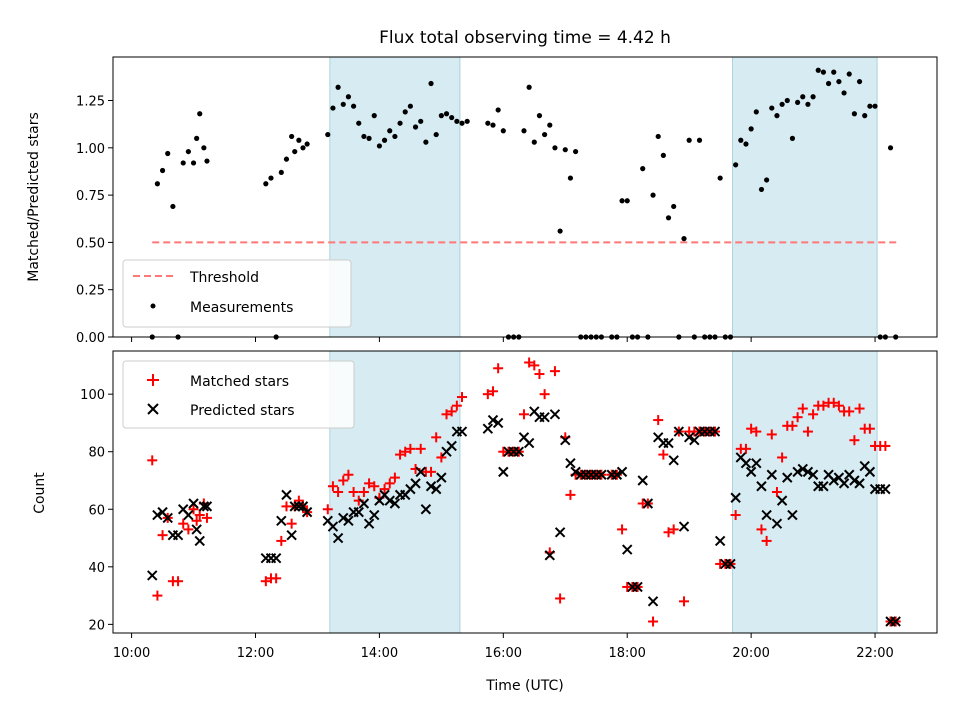 The height and width of the screenshot is (720, 960). What do you see at coordinates (241, 308) in the screenshot?
I see `measurements-legend-label: Measurements` at bounding box center [241, 308].